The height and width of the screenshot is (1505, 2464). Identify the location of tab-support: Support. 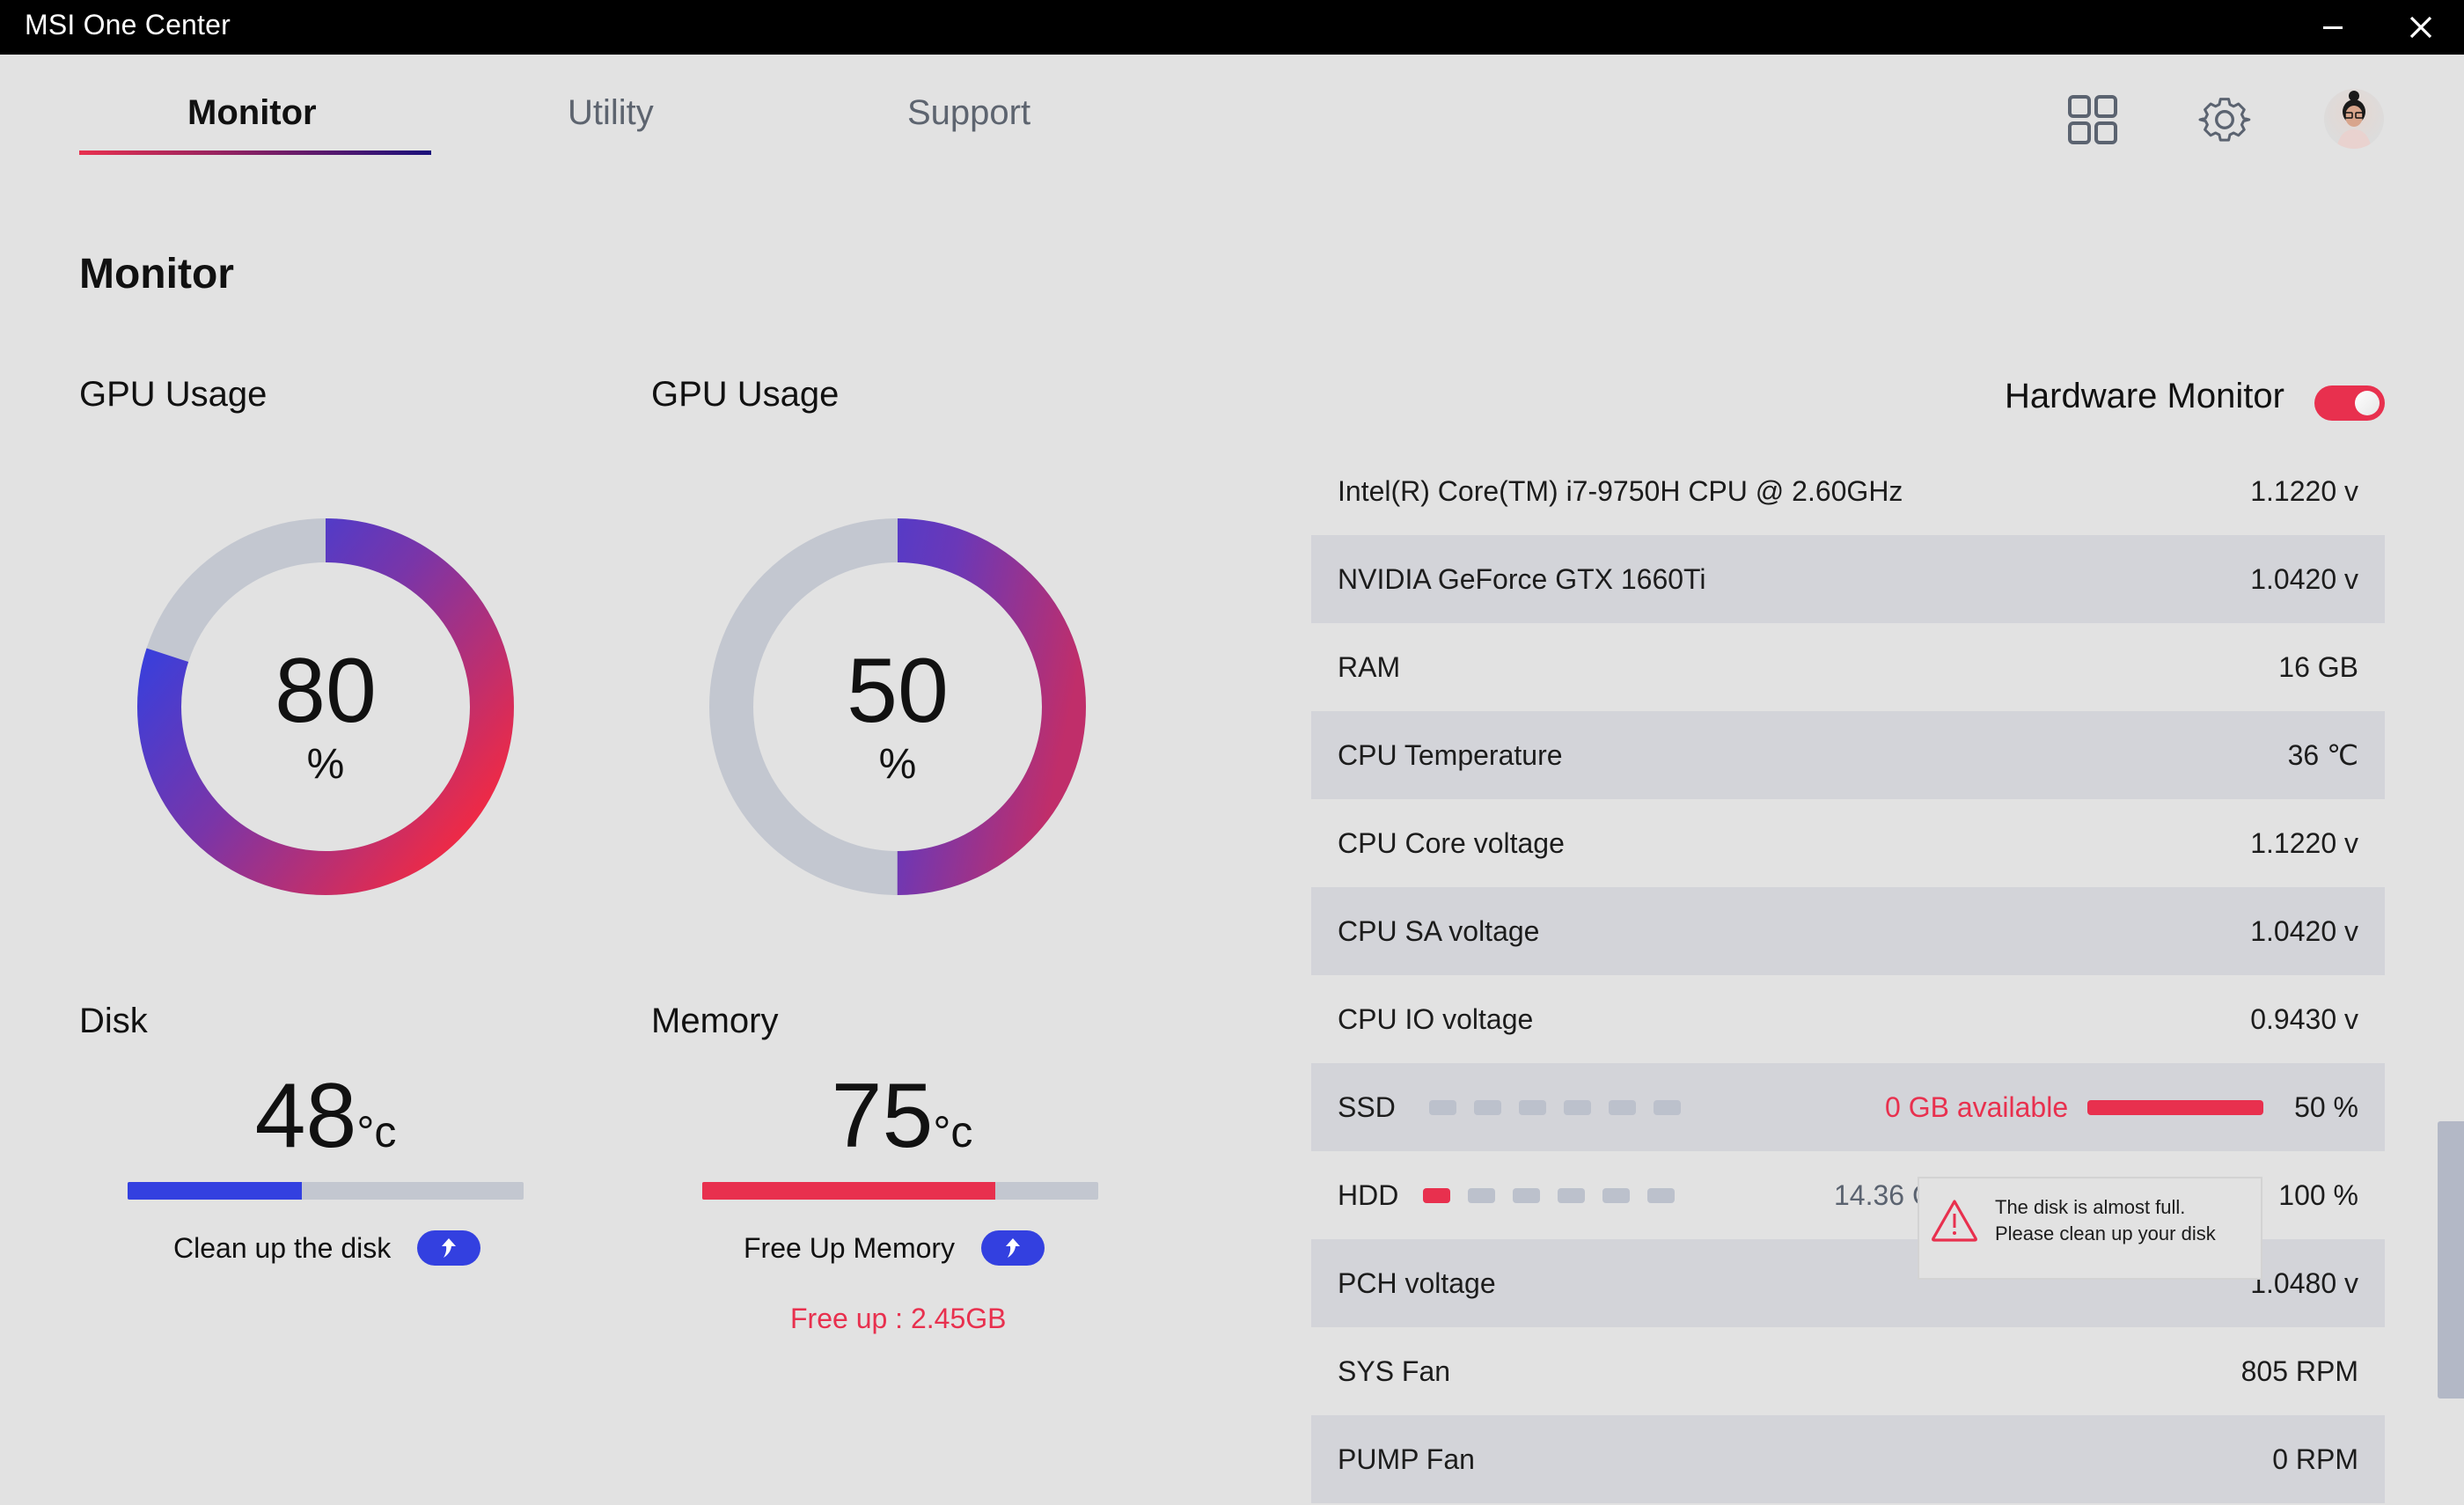
(969, 112).